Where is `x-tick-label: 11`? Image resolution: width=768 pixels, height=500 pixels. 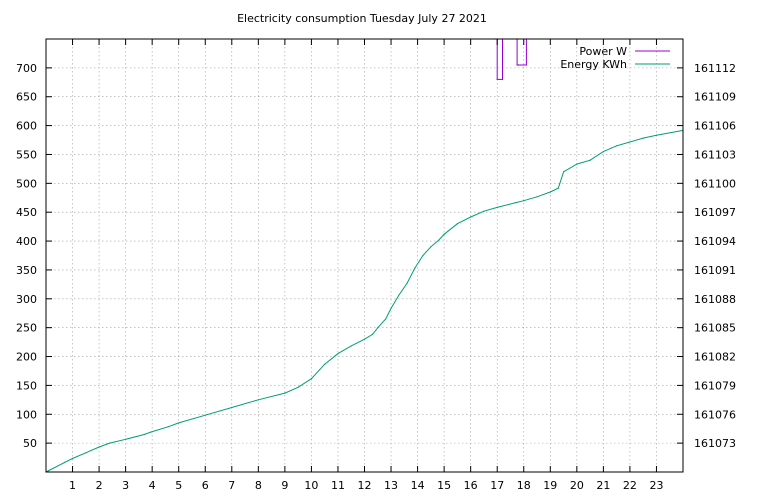
x-tick-label: 11 is located at coordinates (338, 485).